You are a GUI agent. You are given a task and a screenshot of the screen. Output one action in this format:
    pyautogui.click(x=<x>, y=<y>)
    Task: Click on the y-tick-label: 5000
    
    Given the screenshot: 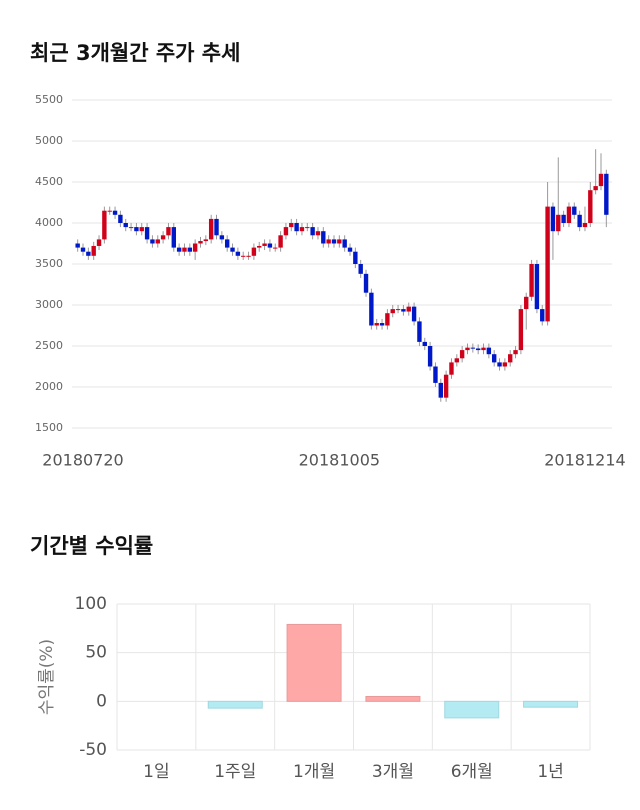 What is the action you would take?
    pyautogui.click(x=49, y=140)
    